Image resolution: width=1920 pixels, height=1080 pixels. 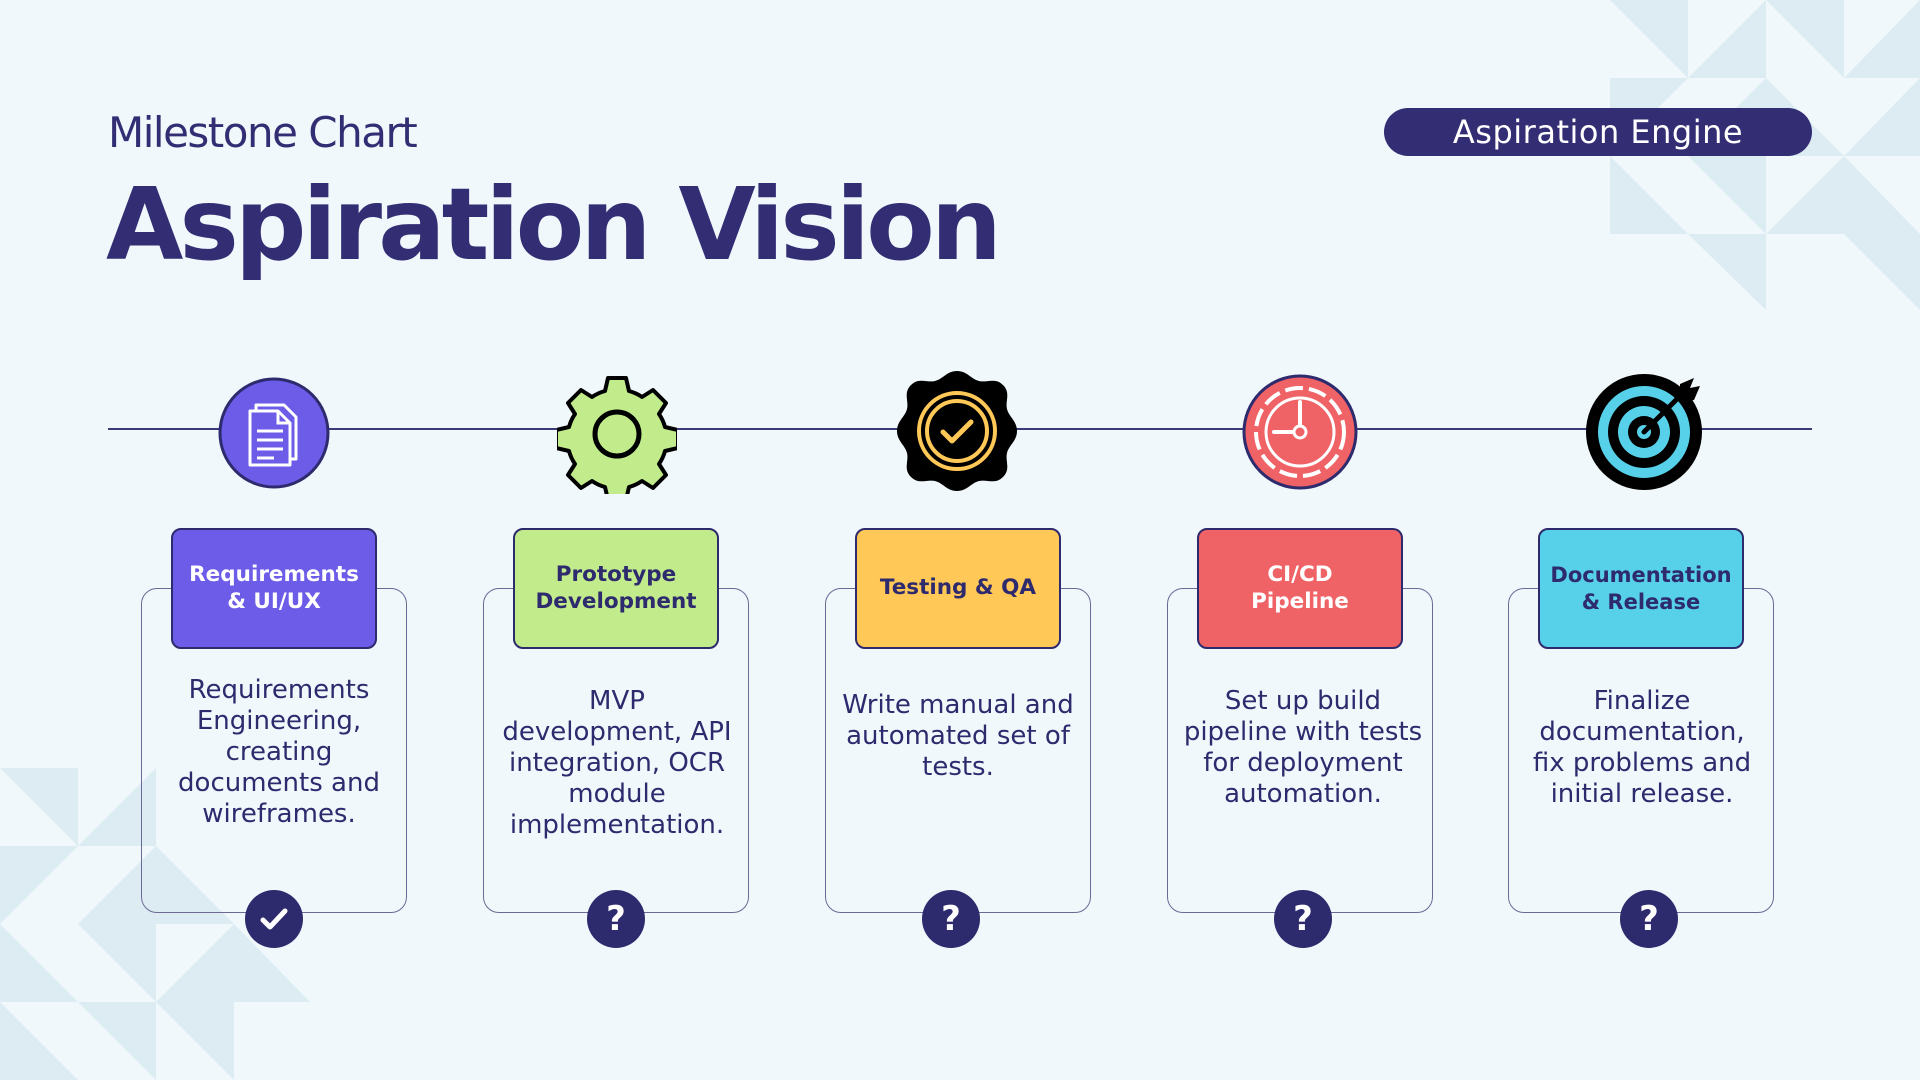 What do you see at coordinates (155, 924) in the screenshot?
I see `decorative-pattern-bottom-left` at bounding box center [155, 924].